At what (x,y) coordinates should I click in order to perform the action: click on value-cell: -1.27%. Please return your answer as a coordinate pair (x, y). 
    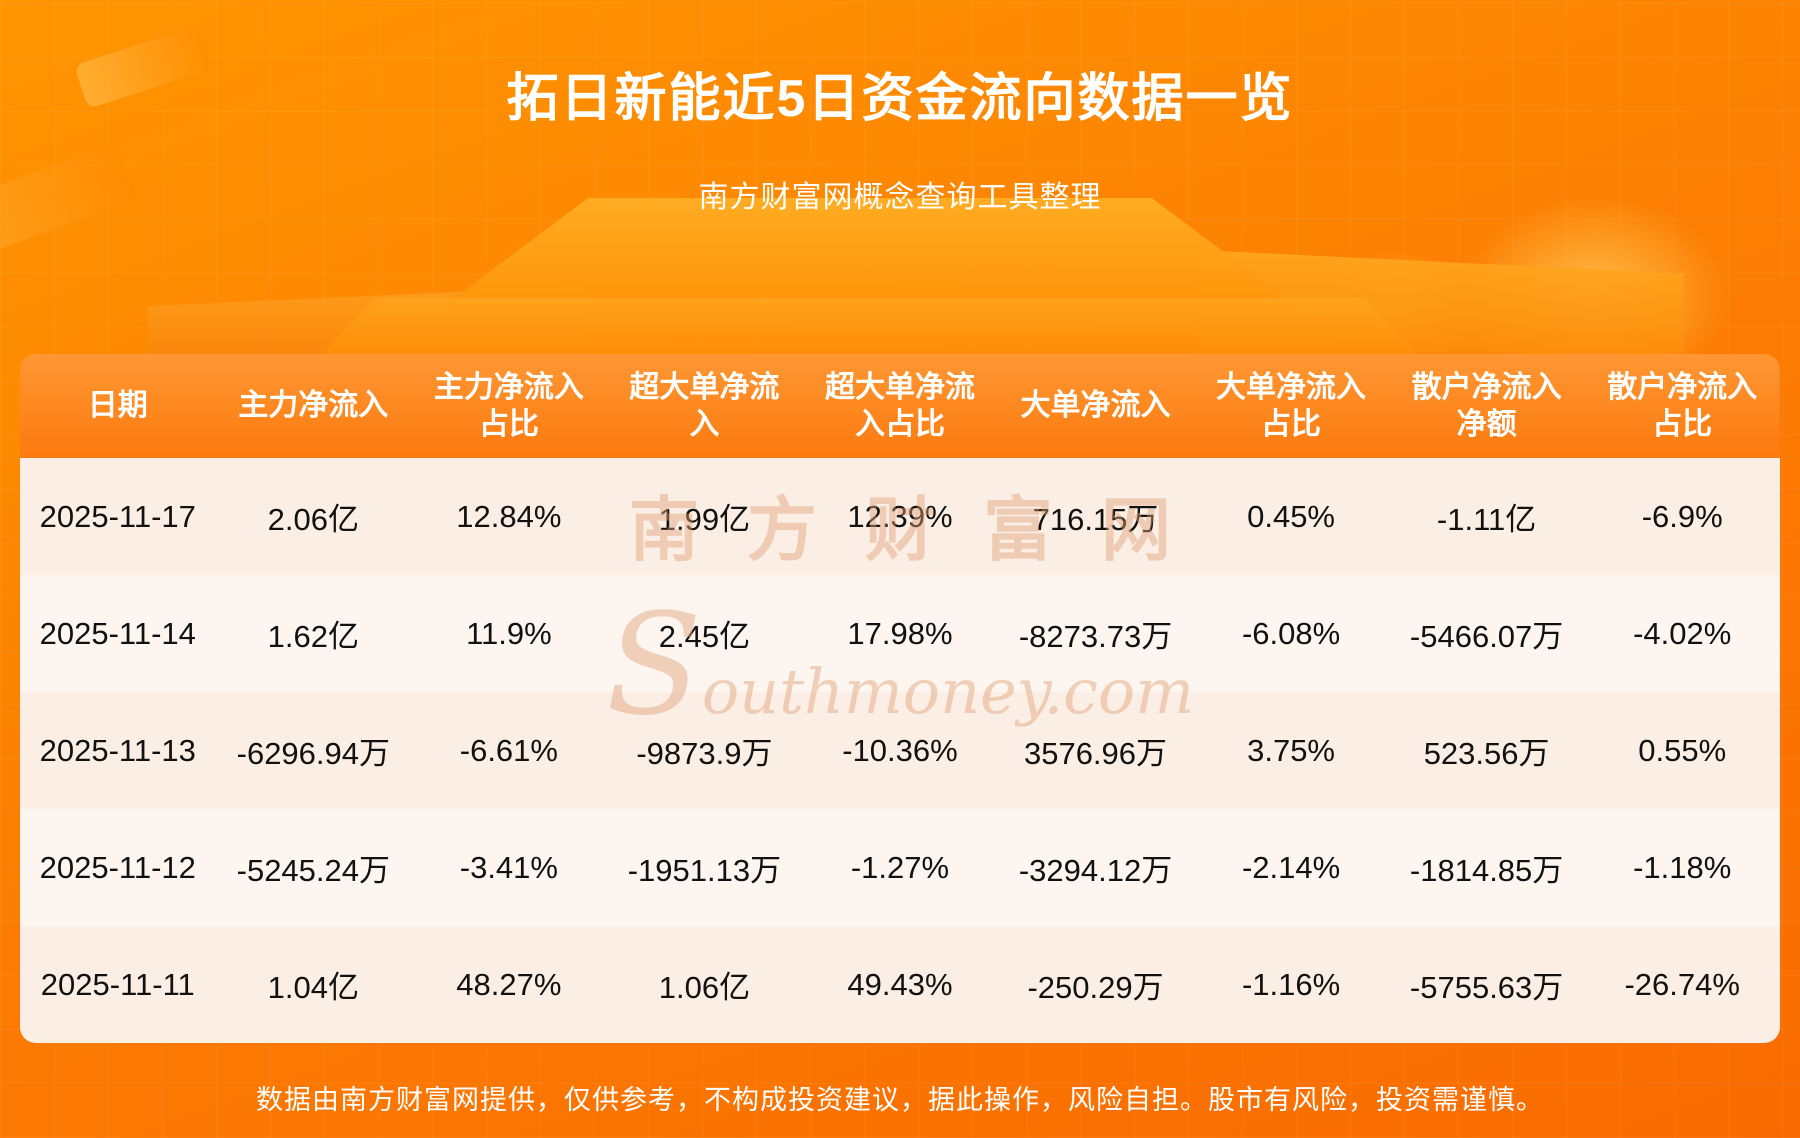
    Looking at the image, I should click on (900, 867).